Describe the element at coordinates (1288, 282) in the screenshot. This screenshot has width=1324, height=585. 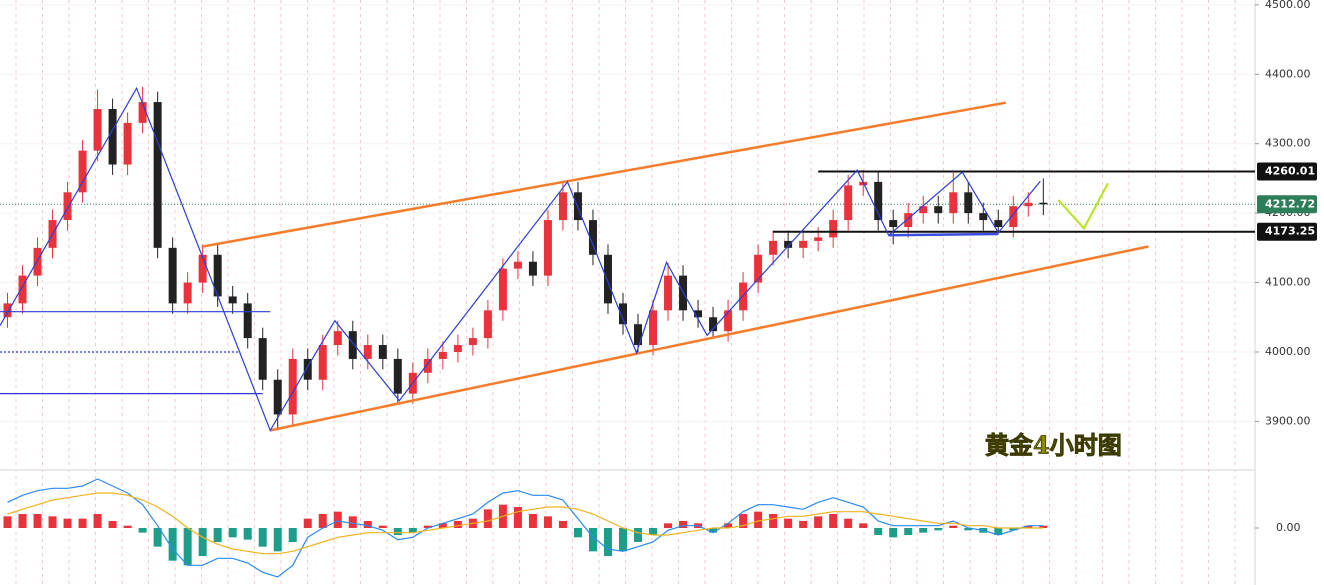
I see `y-tick-label: 4100.00` at that location.